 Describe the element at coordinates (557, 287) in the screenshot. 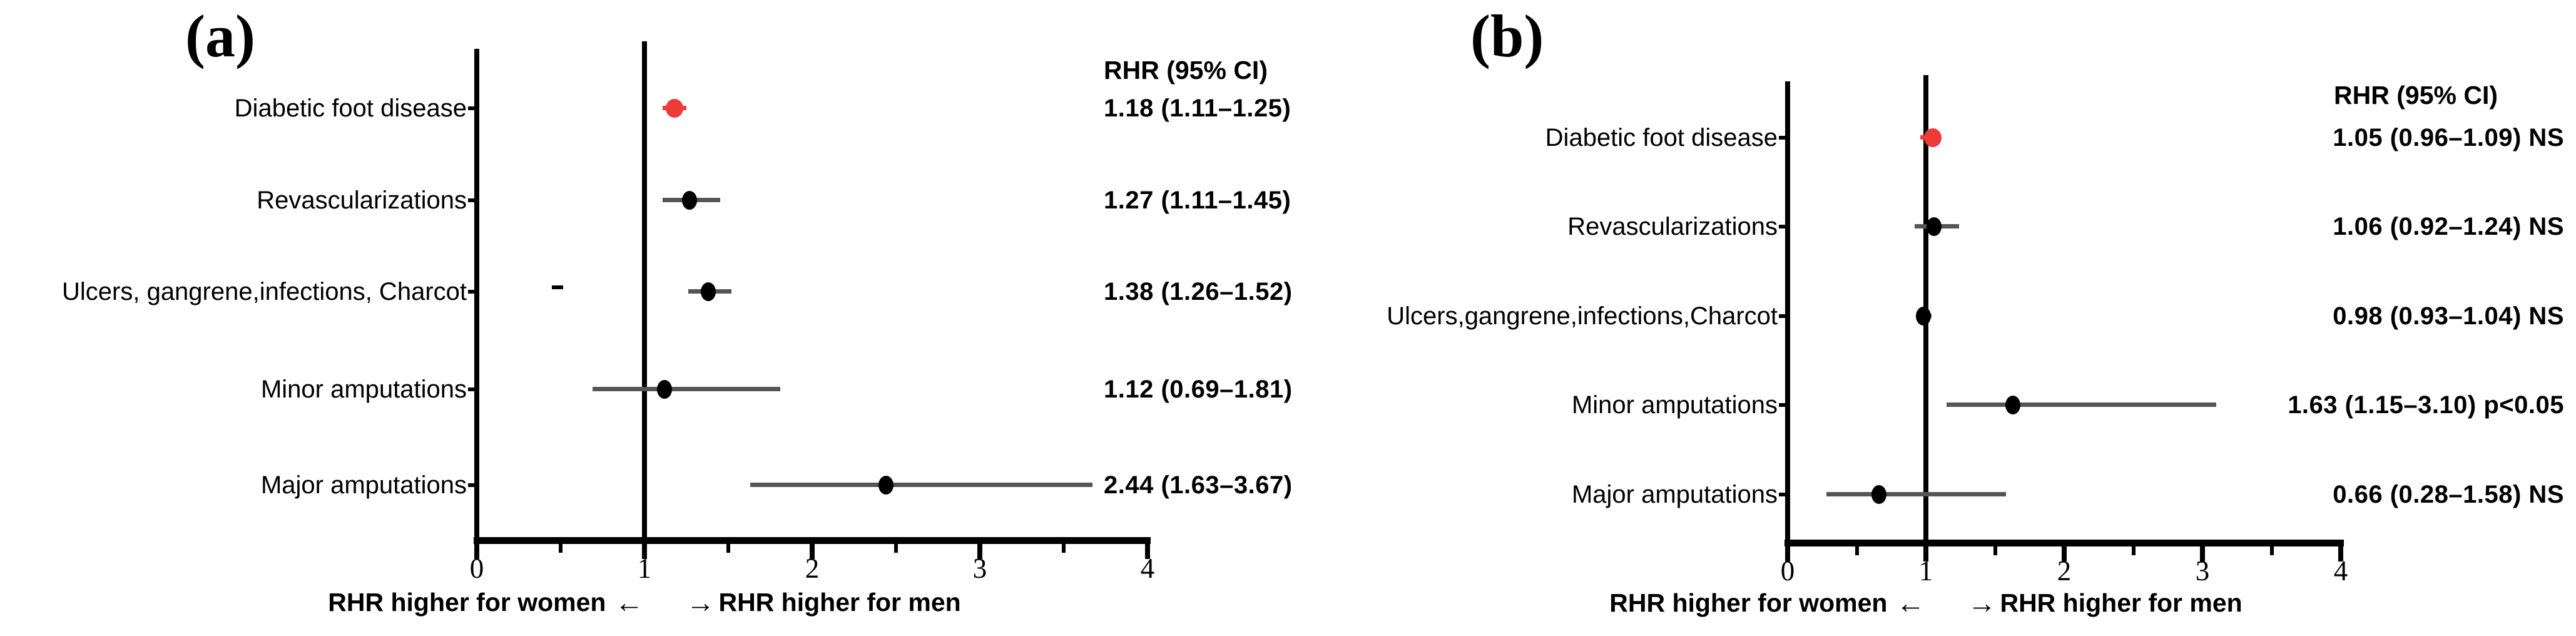

I see `stray-dash` at that location.